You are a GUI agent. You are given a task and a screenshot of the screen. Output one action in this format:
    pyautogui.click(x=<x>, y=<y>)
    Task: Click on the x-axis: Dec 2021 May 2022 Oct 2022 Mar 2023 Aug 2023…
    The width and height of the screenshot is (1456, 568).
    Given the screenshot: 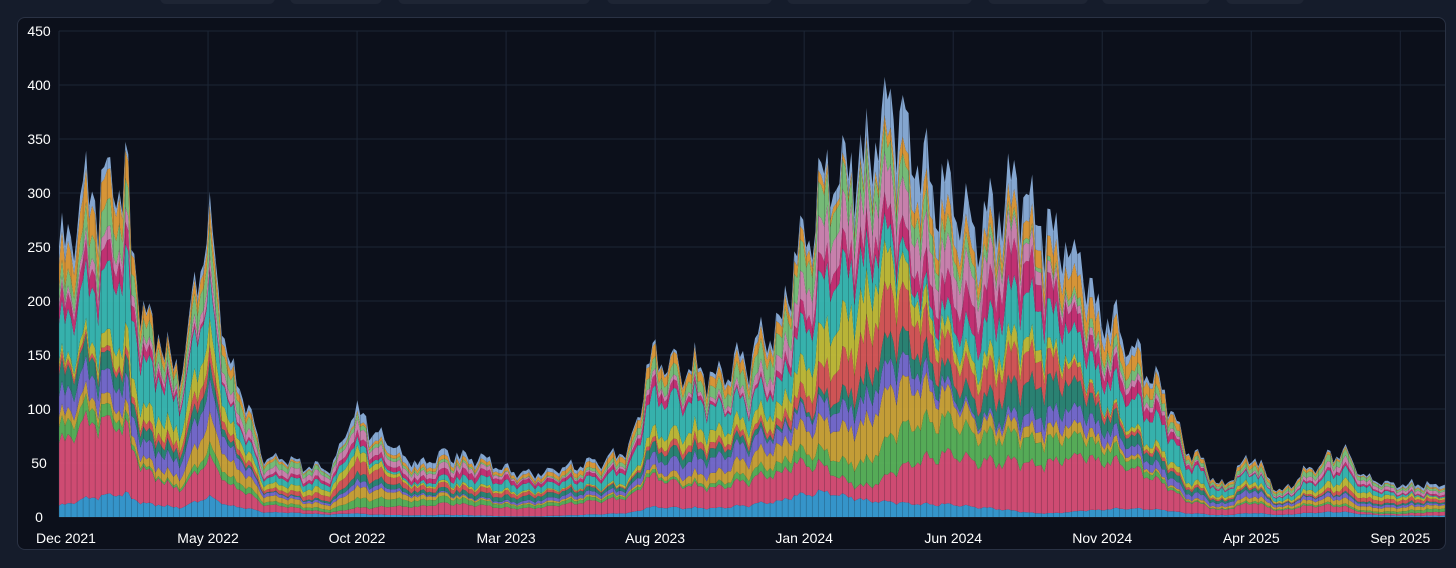 What is the action you would take?
    pyautogui.click(x=733, y=538)
    